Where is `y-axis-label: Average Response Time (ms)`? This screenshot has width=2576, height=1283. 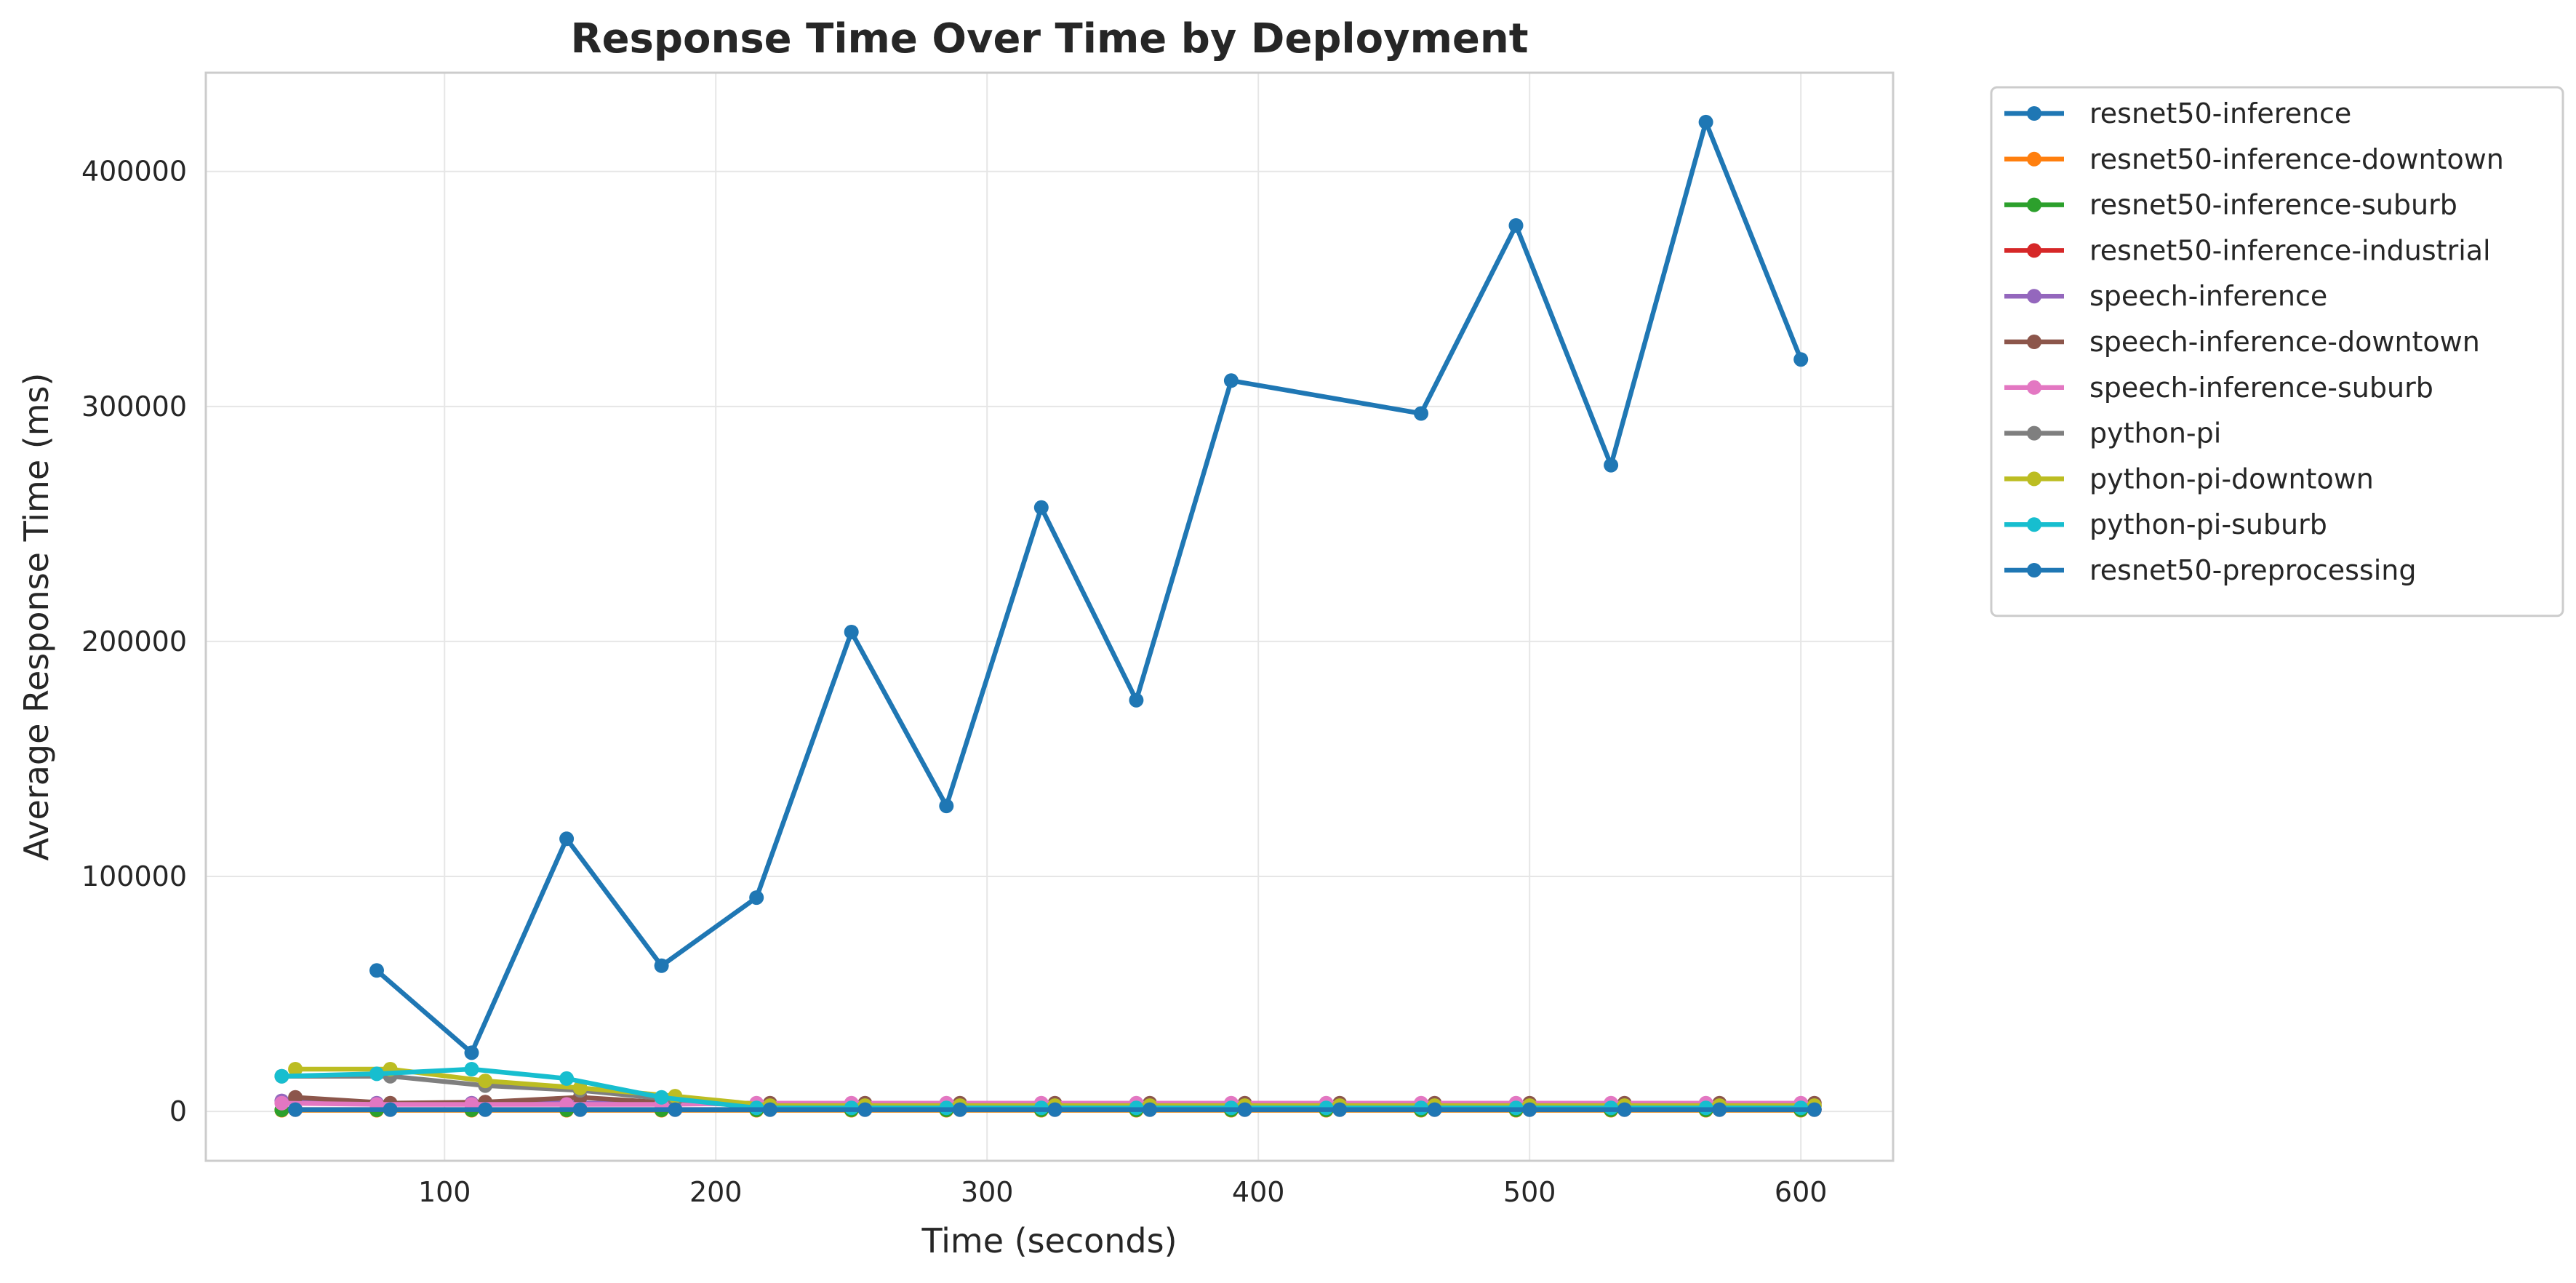
y-axis-label: Average Response Time (ms) is located at coordinates (36, 617).